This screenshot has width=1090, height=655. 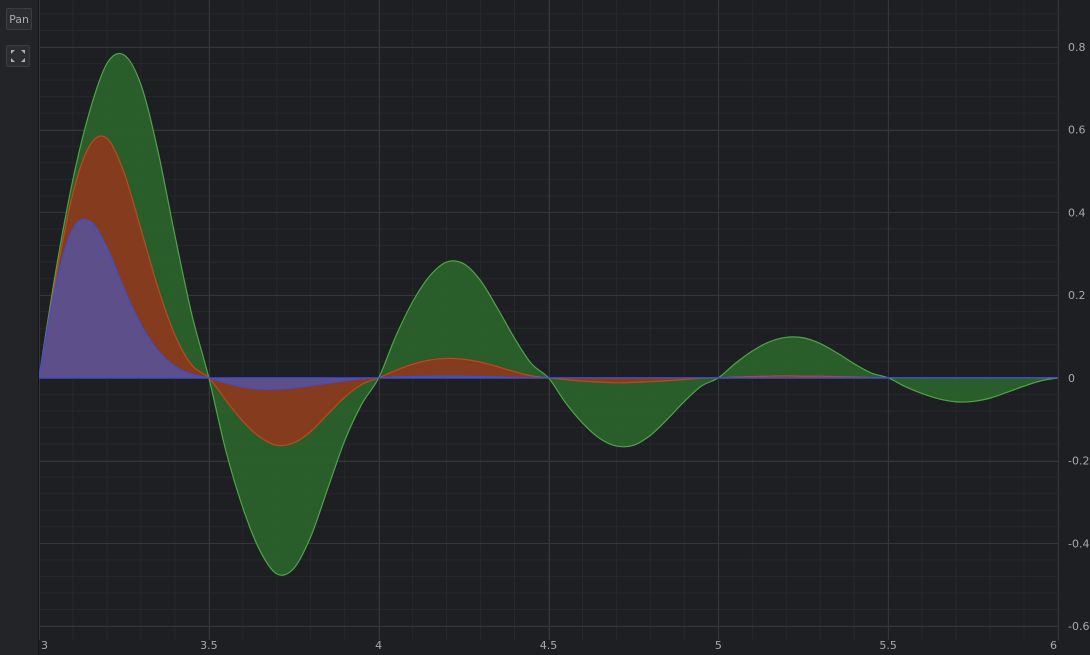 I want to click on fit-to-view-icon, so click(x=18, y=56).